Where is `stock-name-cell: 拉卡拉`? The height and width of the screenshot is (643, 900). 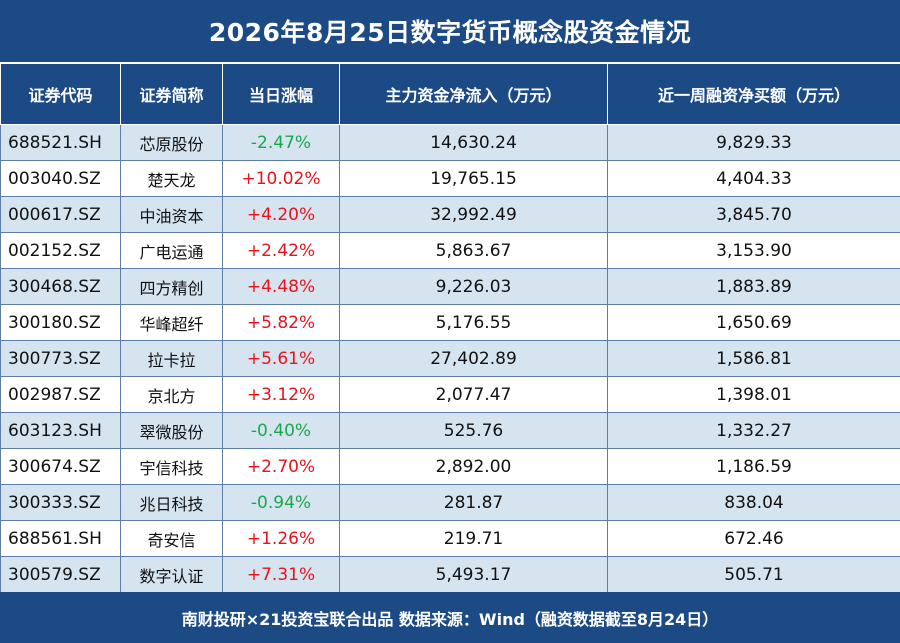
stock-name-cell: 拉卡拉 is located at coordinates (171, 358).